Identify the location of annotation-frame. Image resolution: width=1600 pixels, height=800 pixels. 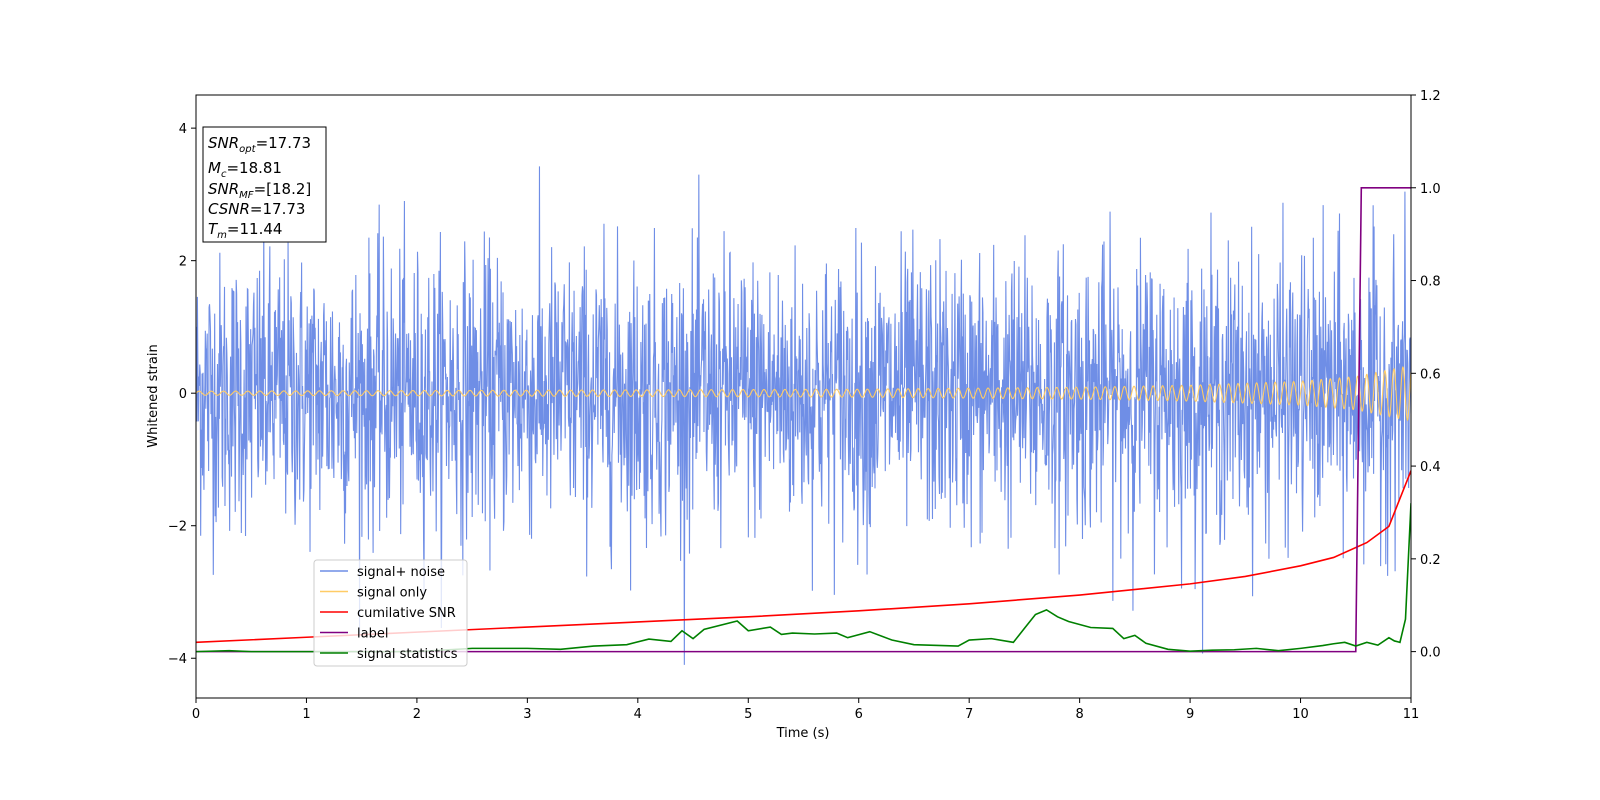
(264, 184).